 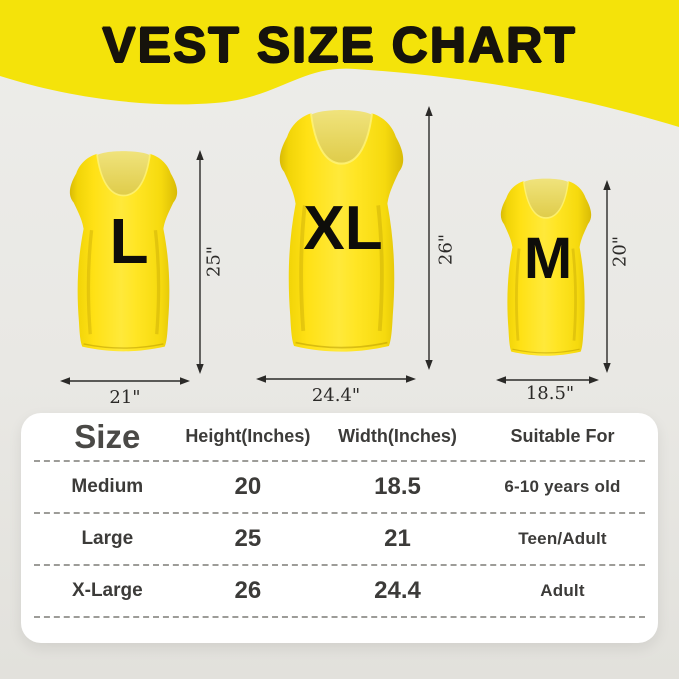 I want to click on cell-height: 26, so click(x=248, y=590).